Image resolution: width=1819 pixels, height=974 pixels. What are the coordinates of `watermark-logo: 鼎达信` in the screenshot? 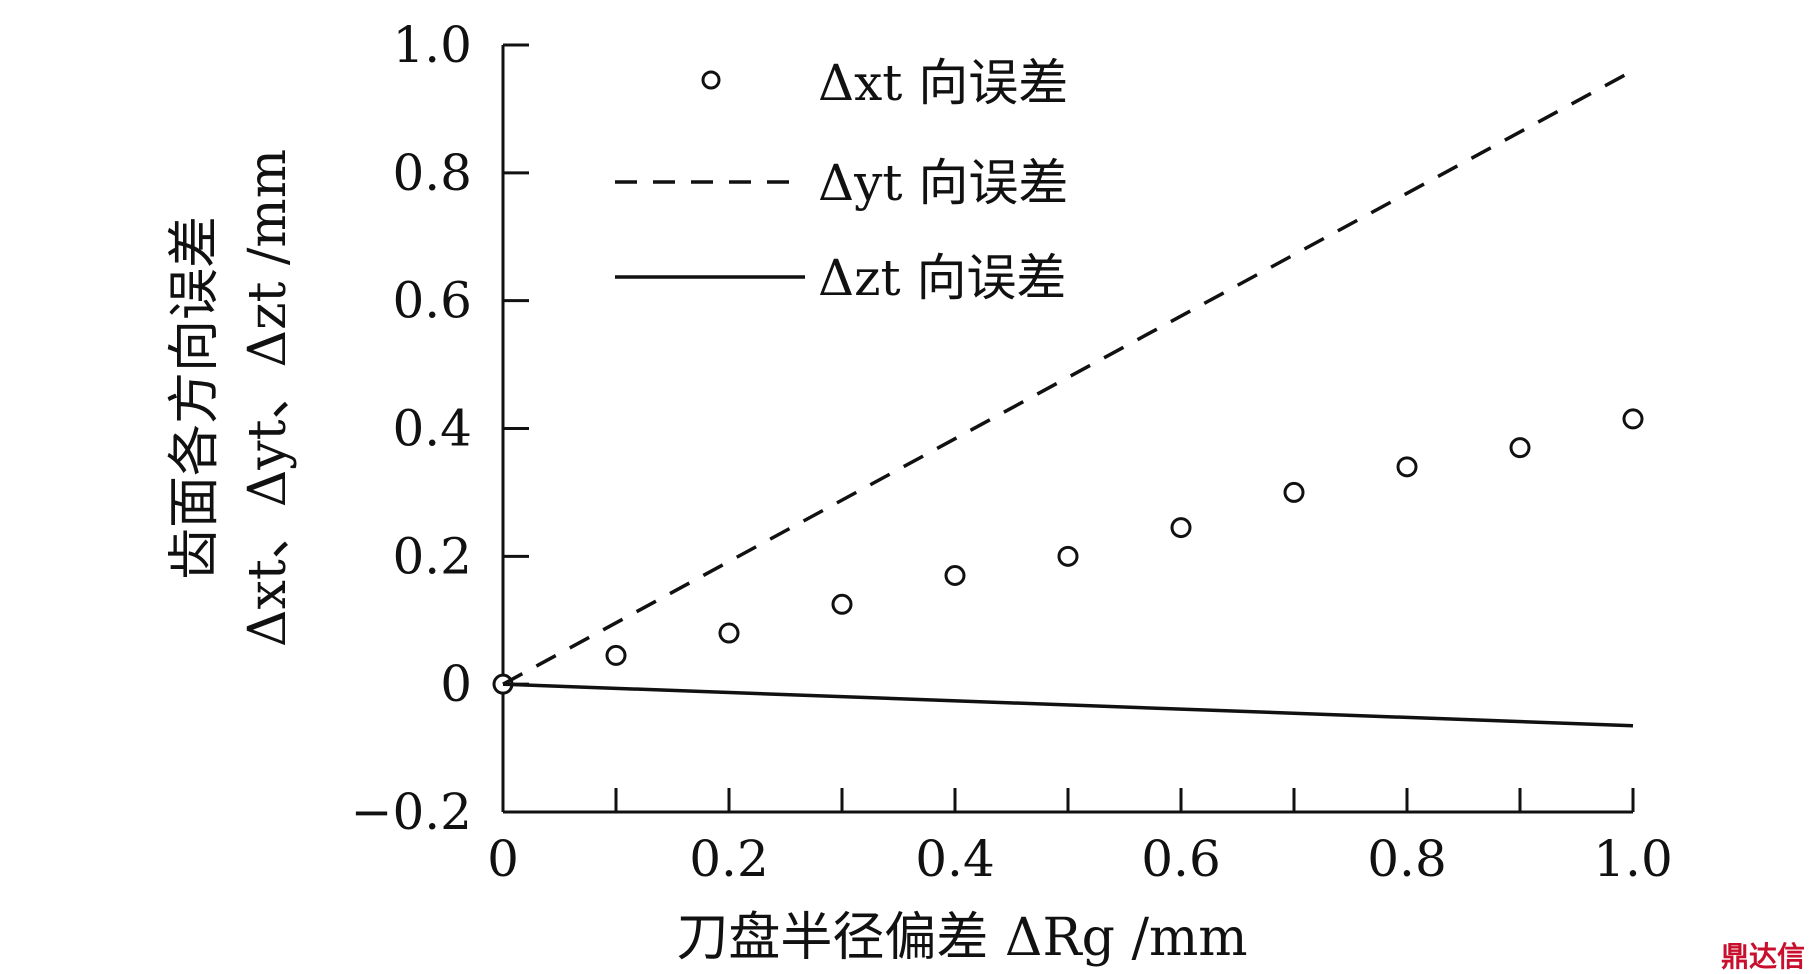 It's located at (1763, 956).